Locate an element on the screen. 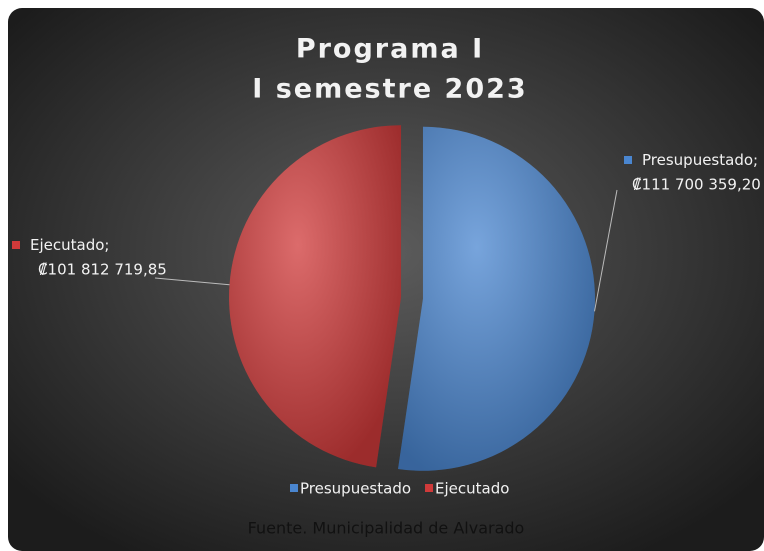 This screenshot has height=551, width=764. legend-label: Ejecutado is located at coordinates (472, 489).